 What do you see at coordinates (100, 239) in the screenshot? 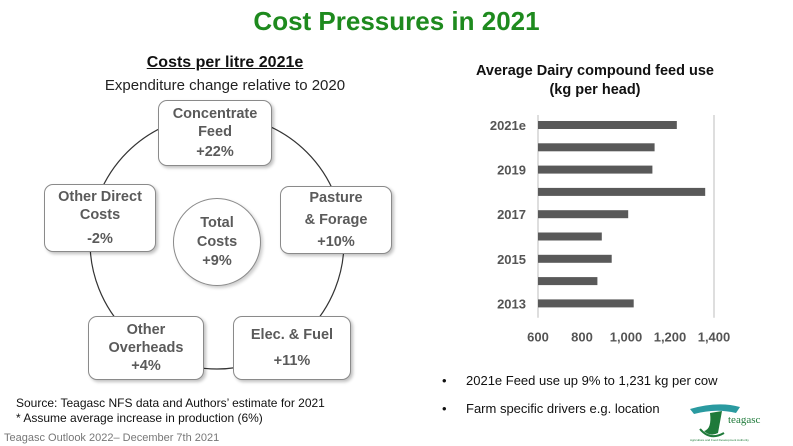
I see `box-value: -2%` at bounding box center [100, 239].